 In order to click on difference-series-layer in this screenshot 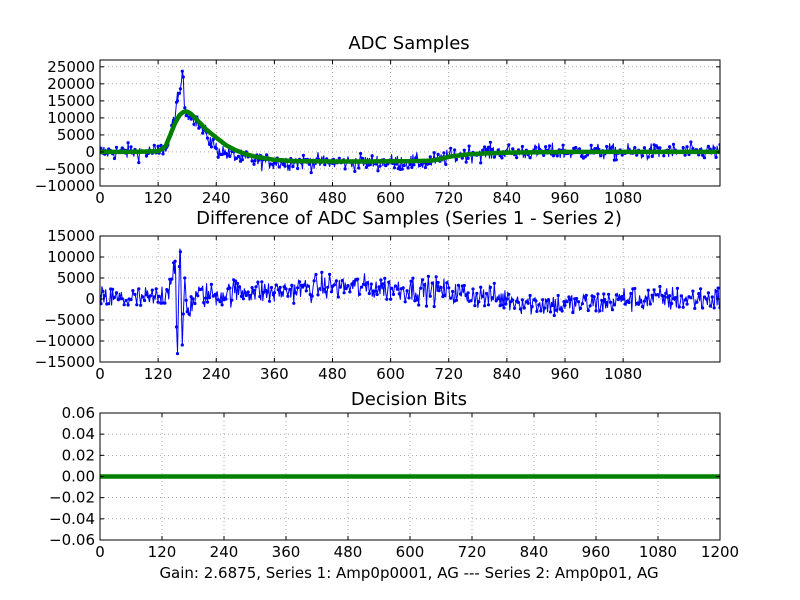, I will do `click(410, 302)`.